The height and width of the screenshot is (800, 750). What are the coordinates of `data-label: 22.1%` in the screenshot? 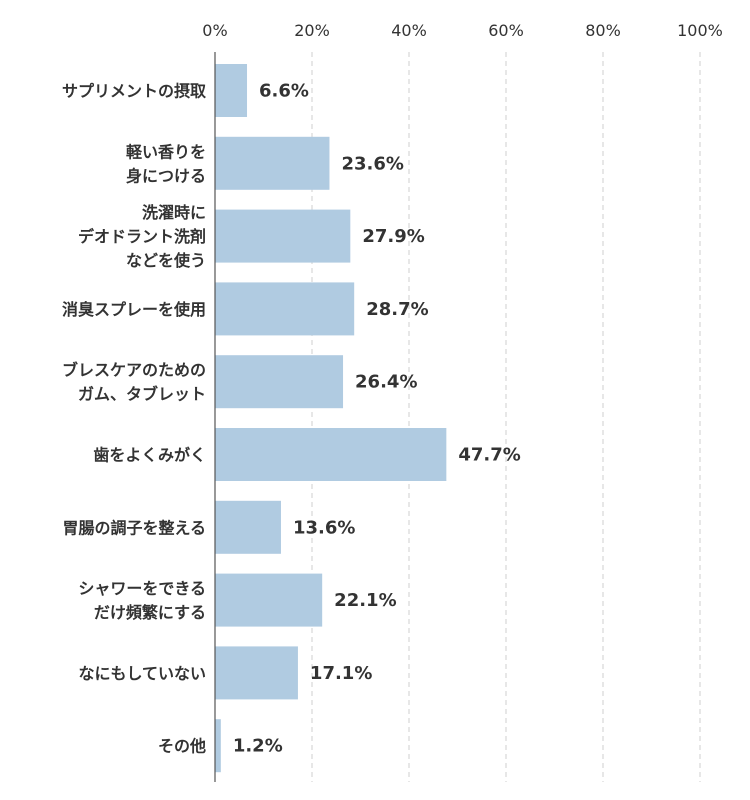 It's located at (365, 600).